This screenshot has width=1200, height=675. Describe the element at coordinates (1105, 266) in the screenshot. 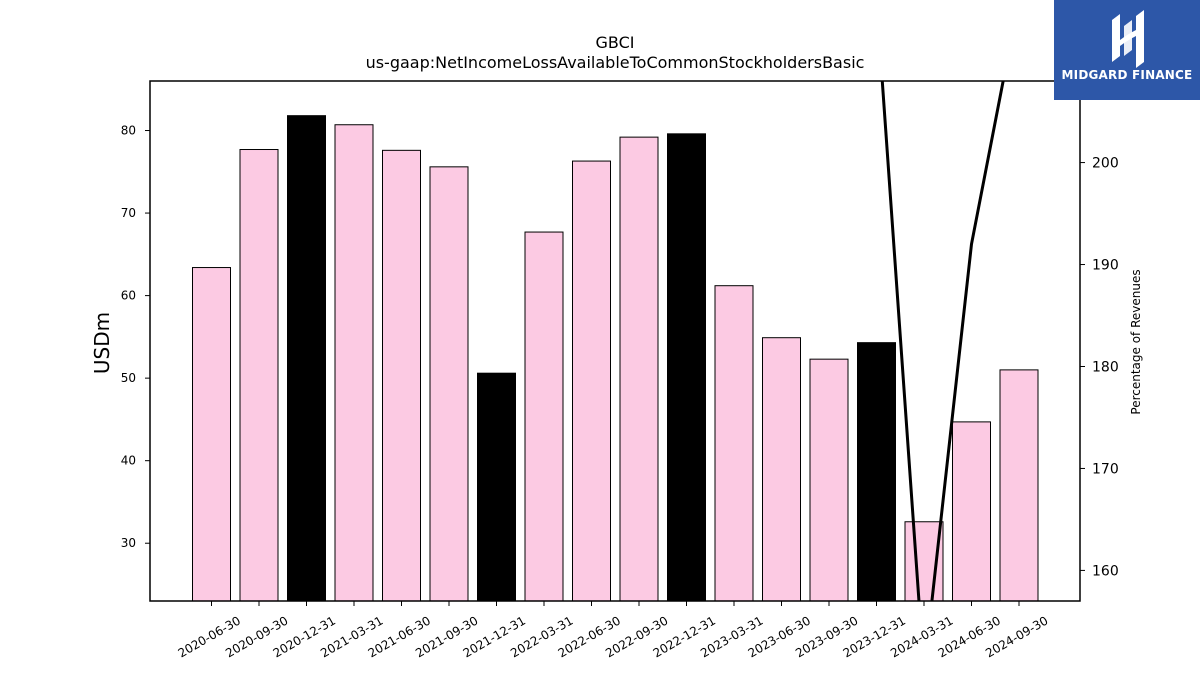

I see `y-right-tick-label: 190` at that location.